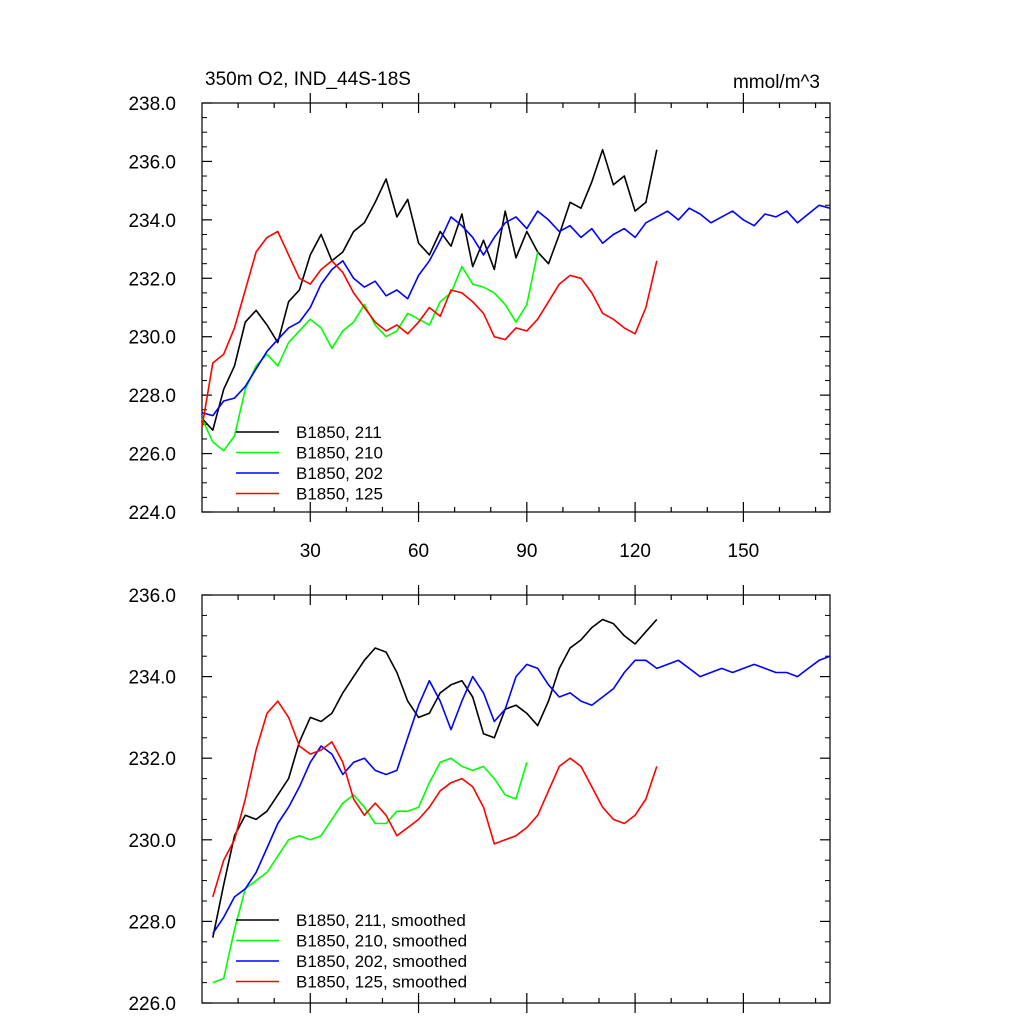  What do you see at coordinates (339, 453) in the screenshot?
I see `legend-label: B1850, 210` at bounding box center [339, 453].